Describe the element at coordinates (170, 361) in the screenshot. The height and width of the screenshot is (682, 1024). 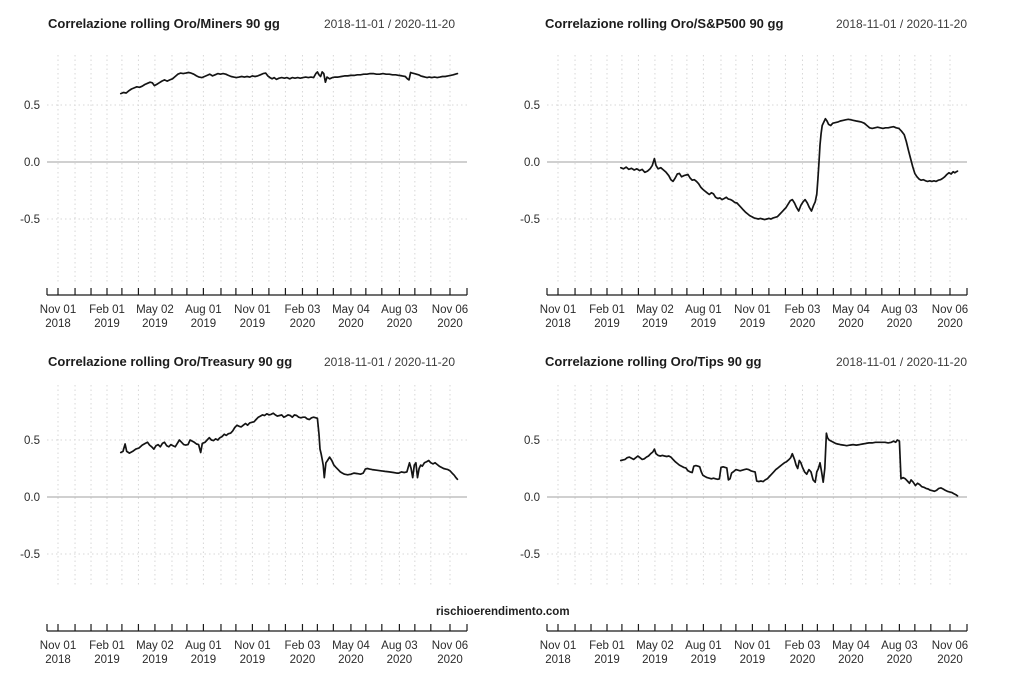
I see `chart-title: Correlazione rolling Oro/Treasury 90 gg` at that location.